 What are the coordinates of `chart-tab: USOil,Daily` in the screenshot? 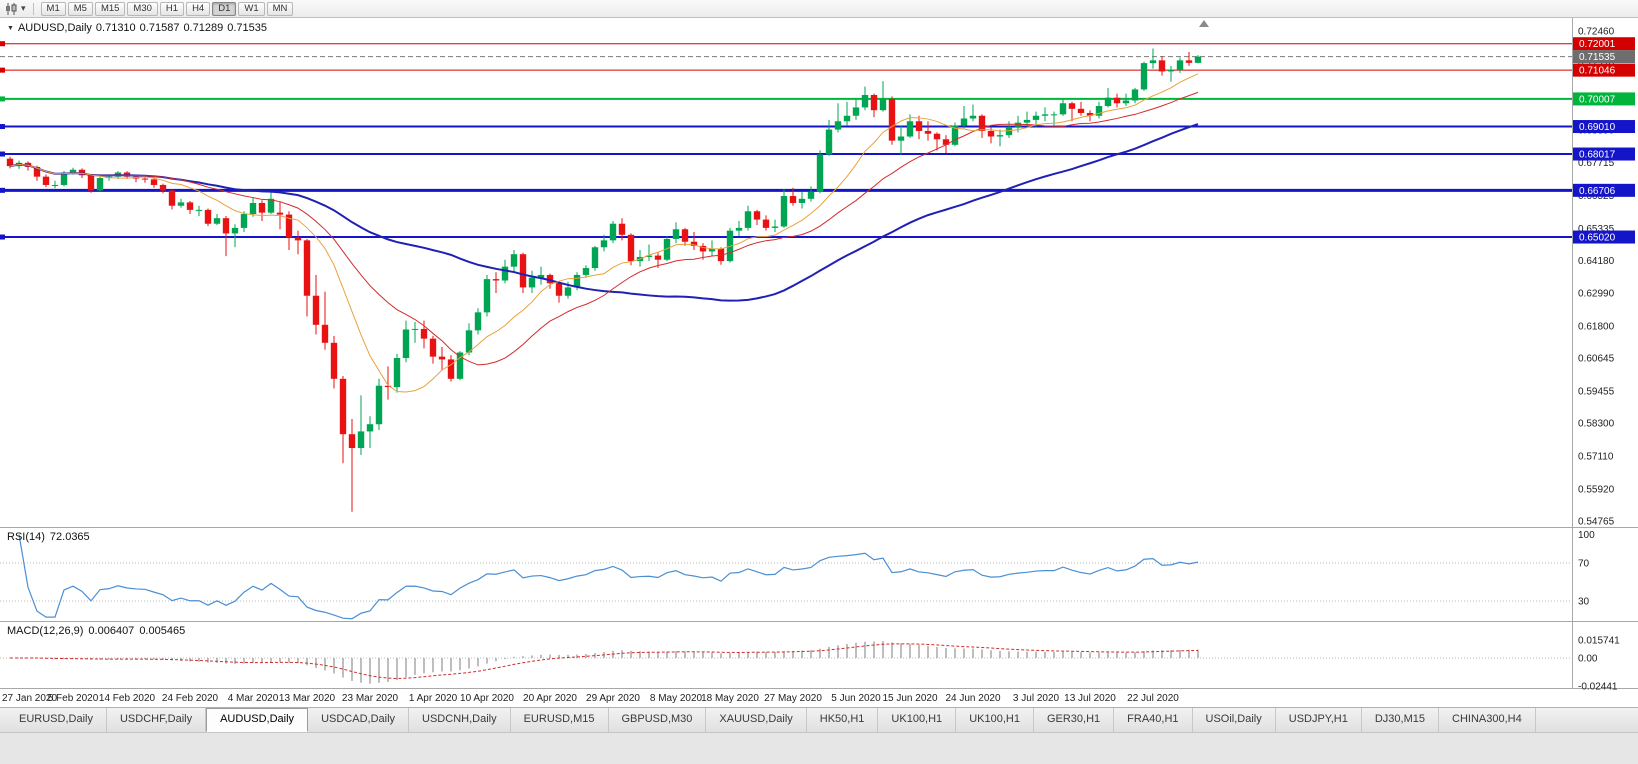 It's located at (1234, 720).